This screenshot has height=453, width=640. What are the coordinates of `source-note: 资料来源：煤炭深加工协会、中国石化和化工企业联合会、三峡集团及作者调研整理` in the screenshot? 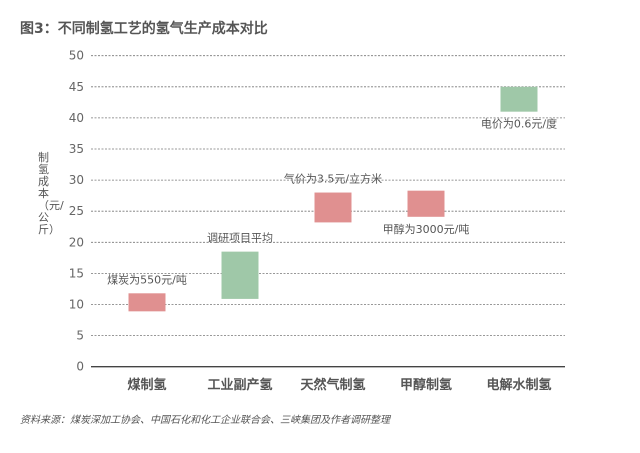 It's located at (205, 420).